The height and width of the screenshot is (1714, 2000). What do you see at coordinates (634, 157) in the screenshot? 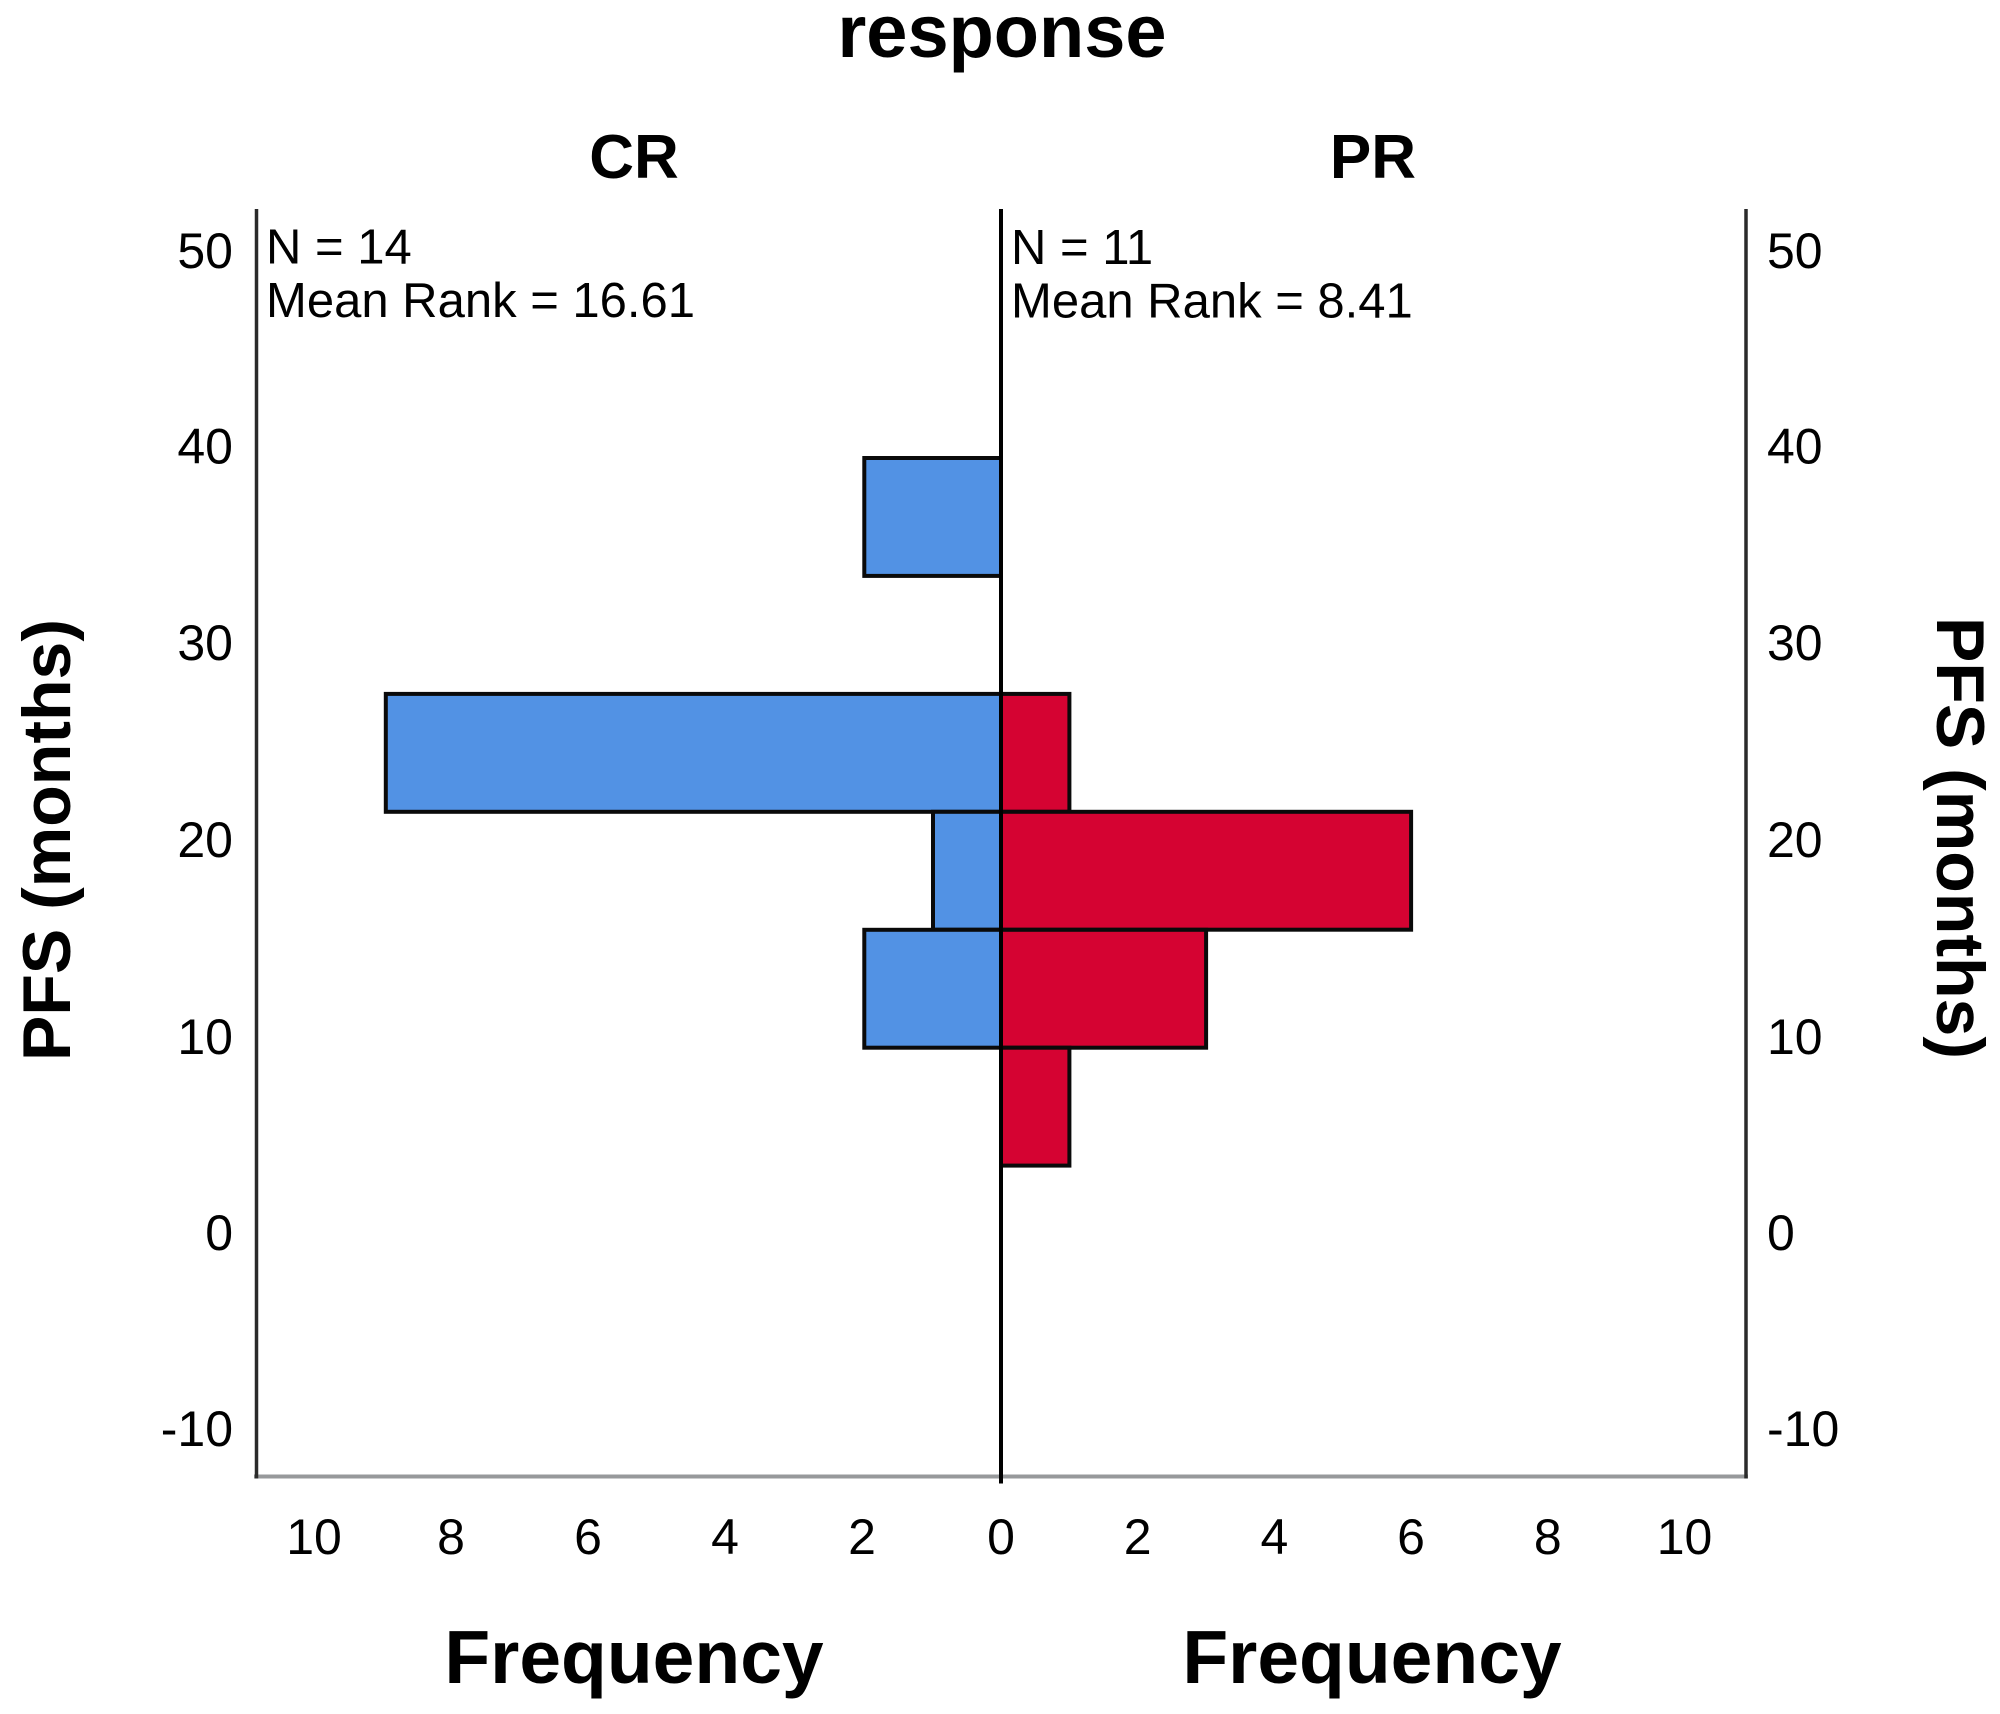
I see `svg-text: CR` at bounding box center [634, 157].